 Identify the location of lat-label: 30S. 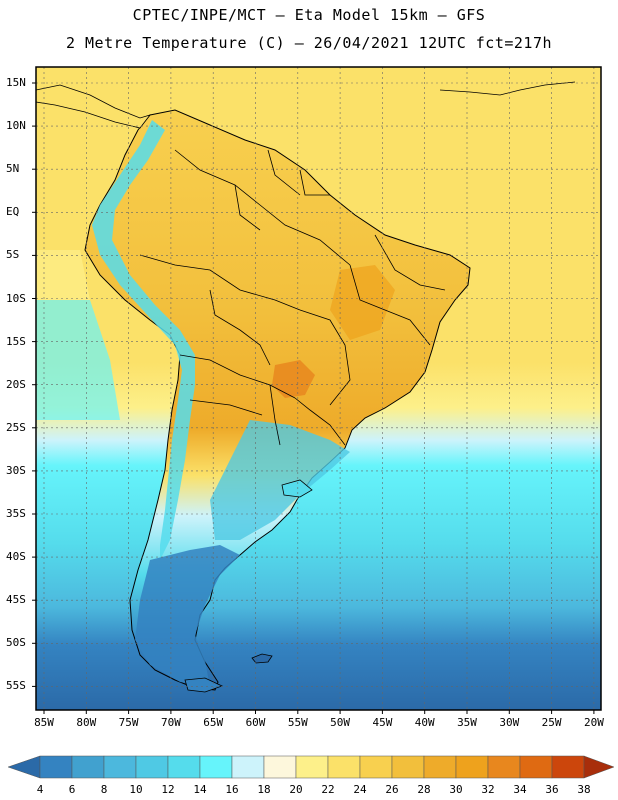
(16, 470).